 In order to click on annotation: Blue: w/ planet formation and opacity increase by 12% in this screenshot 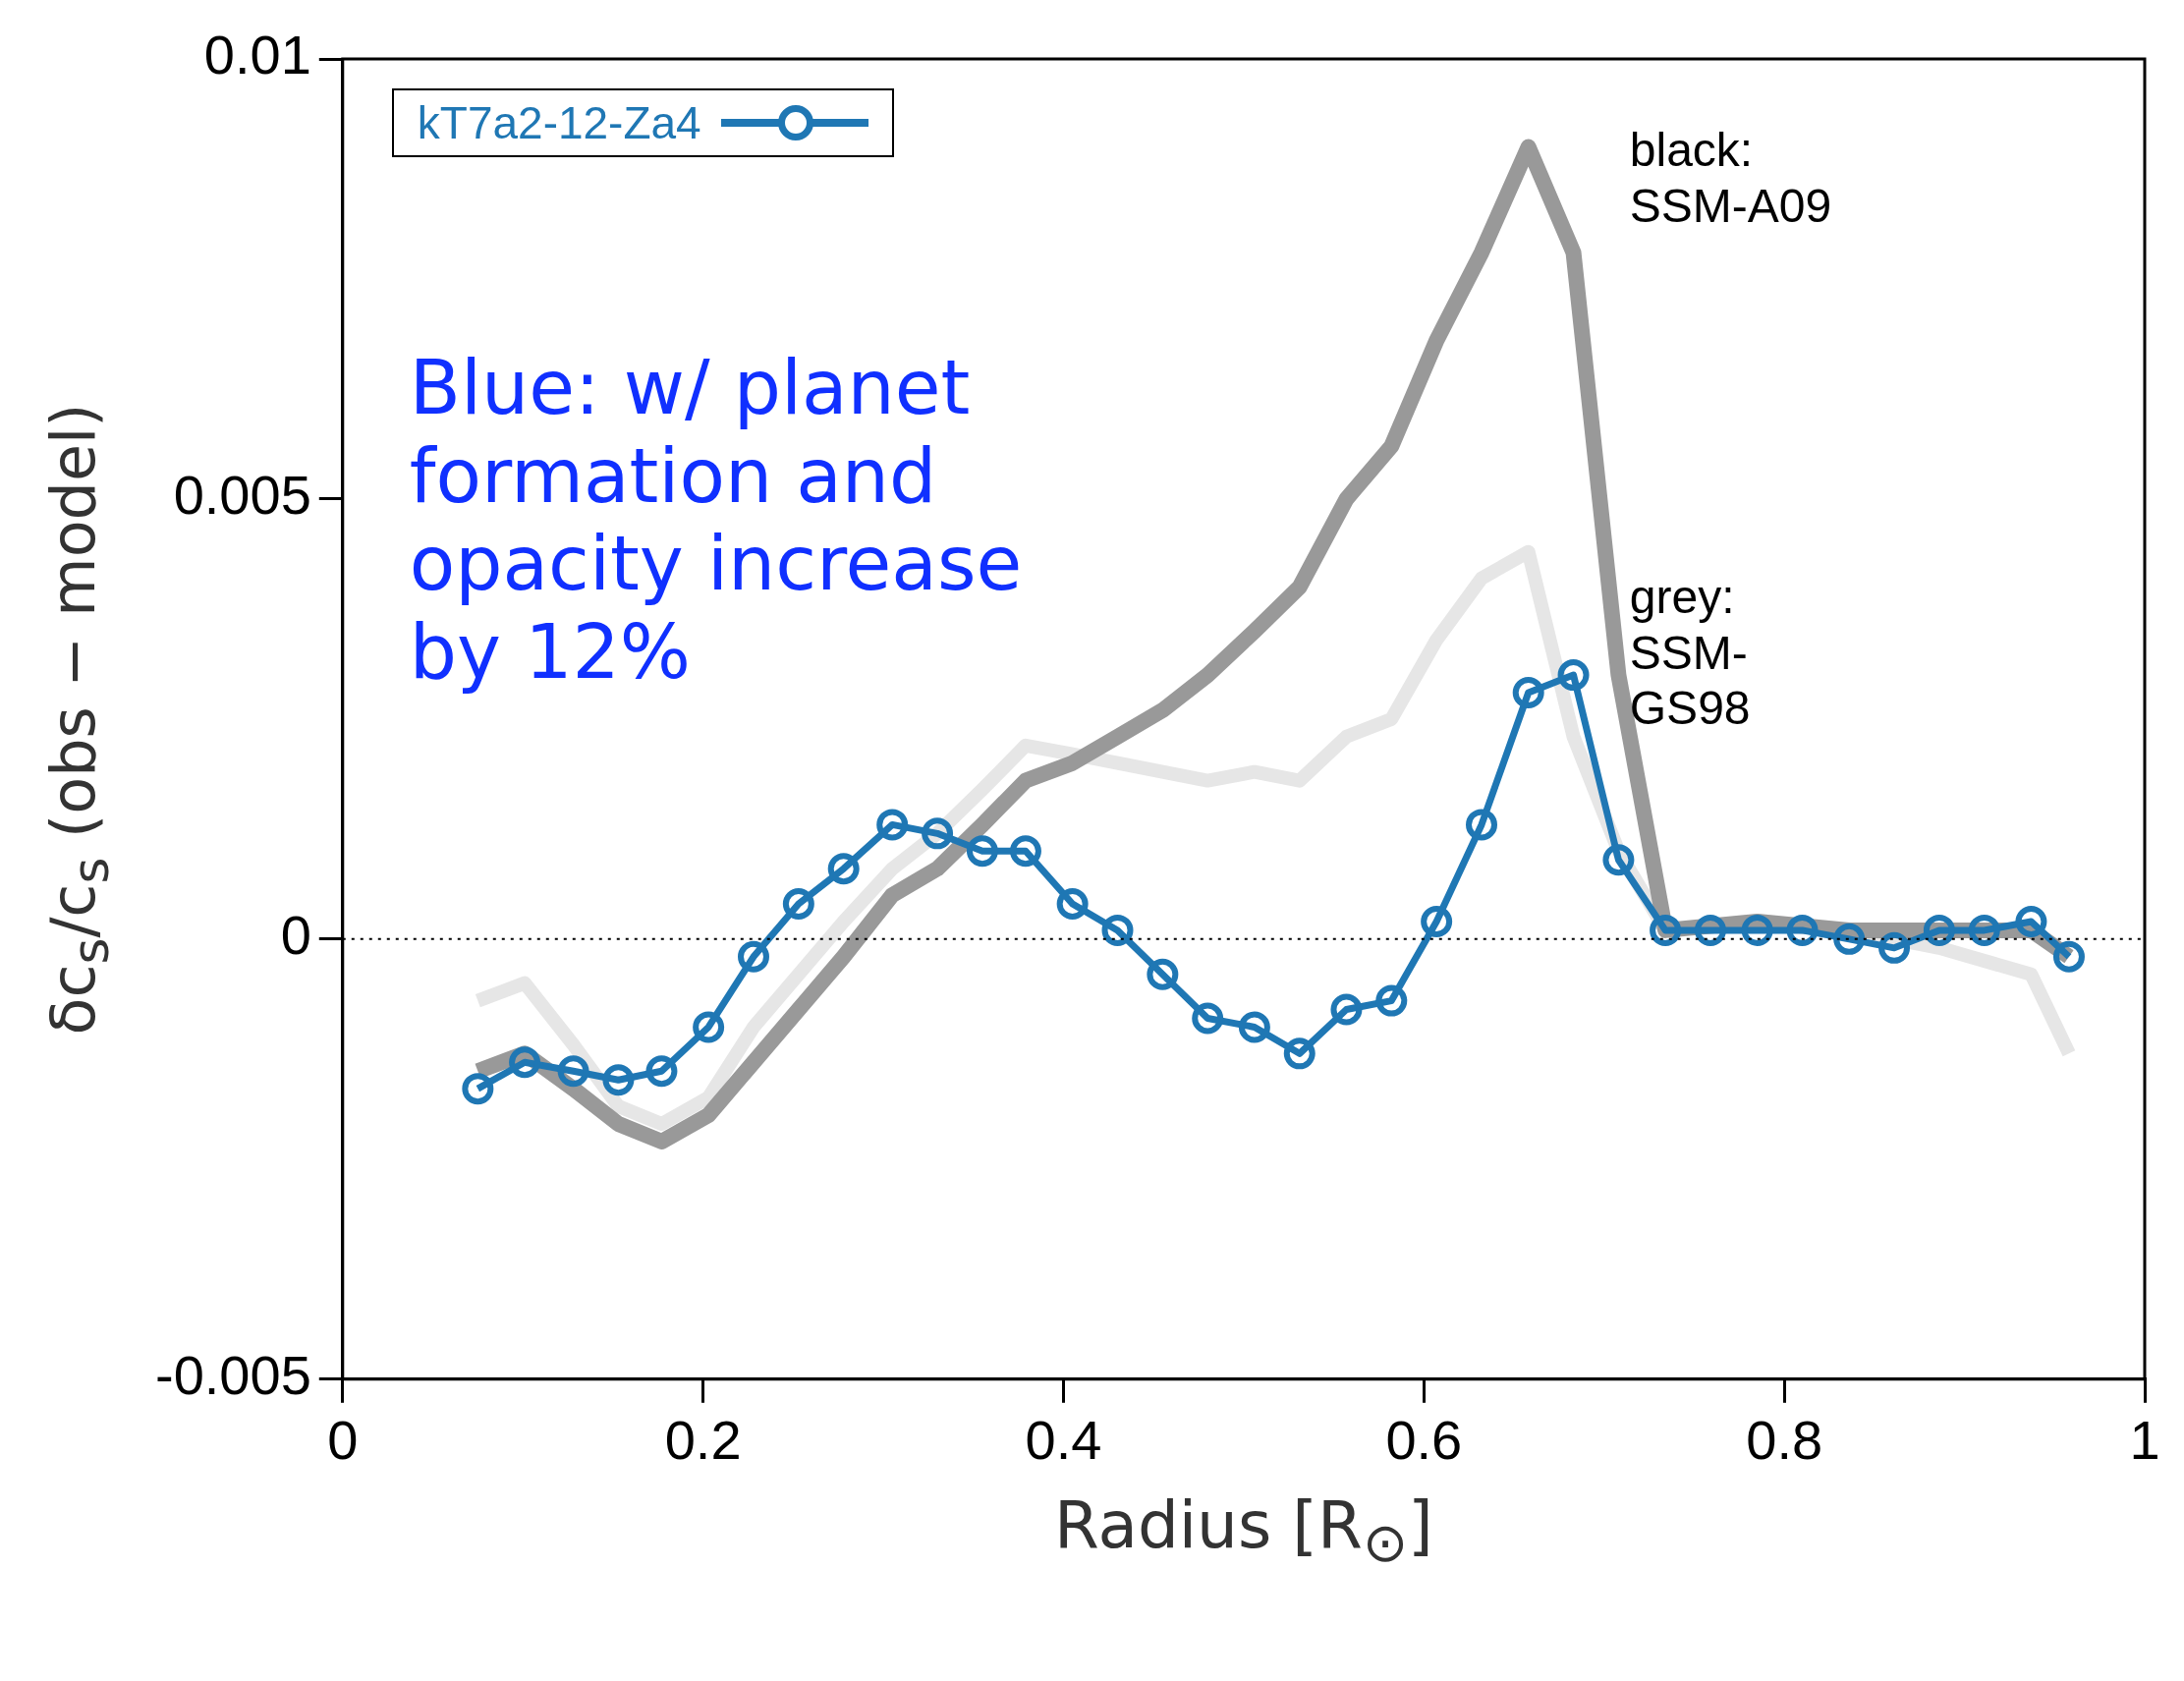, I will do `click(716, 521)`.